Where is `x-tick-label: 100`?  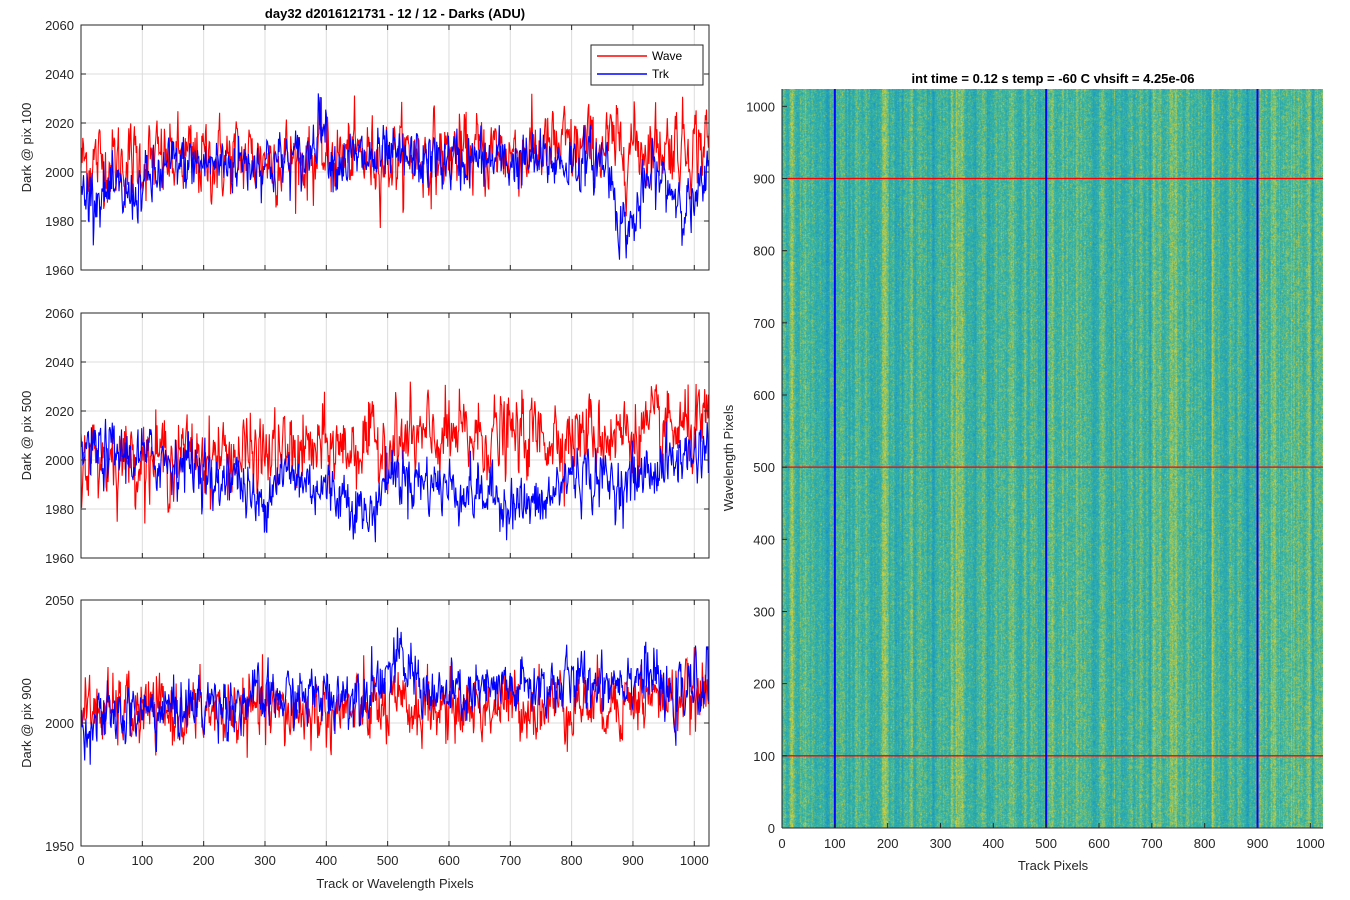 x-tick-label: 100 is located at coordinates (142, 860).